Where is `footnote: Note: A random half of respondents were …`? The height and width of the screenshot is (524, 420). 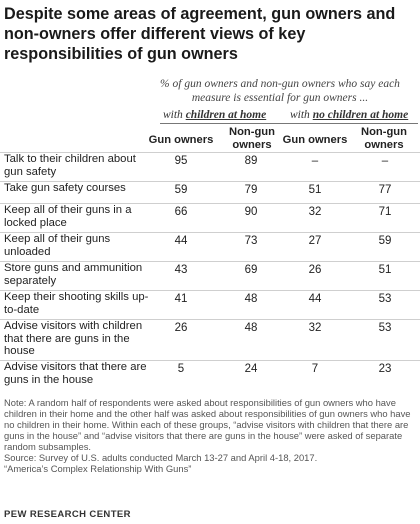 footnote: Note: A random half of respondents were … is located at coordinates (211, 435).